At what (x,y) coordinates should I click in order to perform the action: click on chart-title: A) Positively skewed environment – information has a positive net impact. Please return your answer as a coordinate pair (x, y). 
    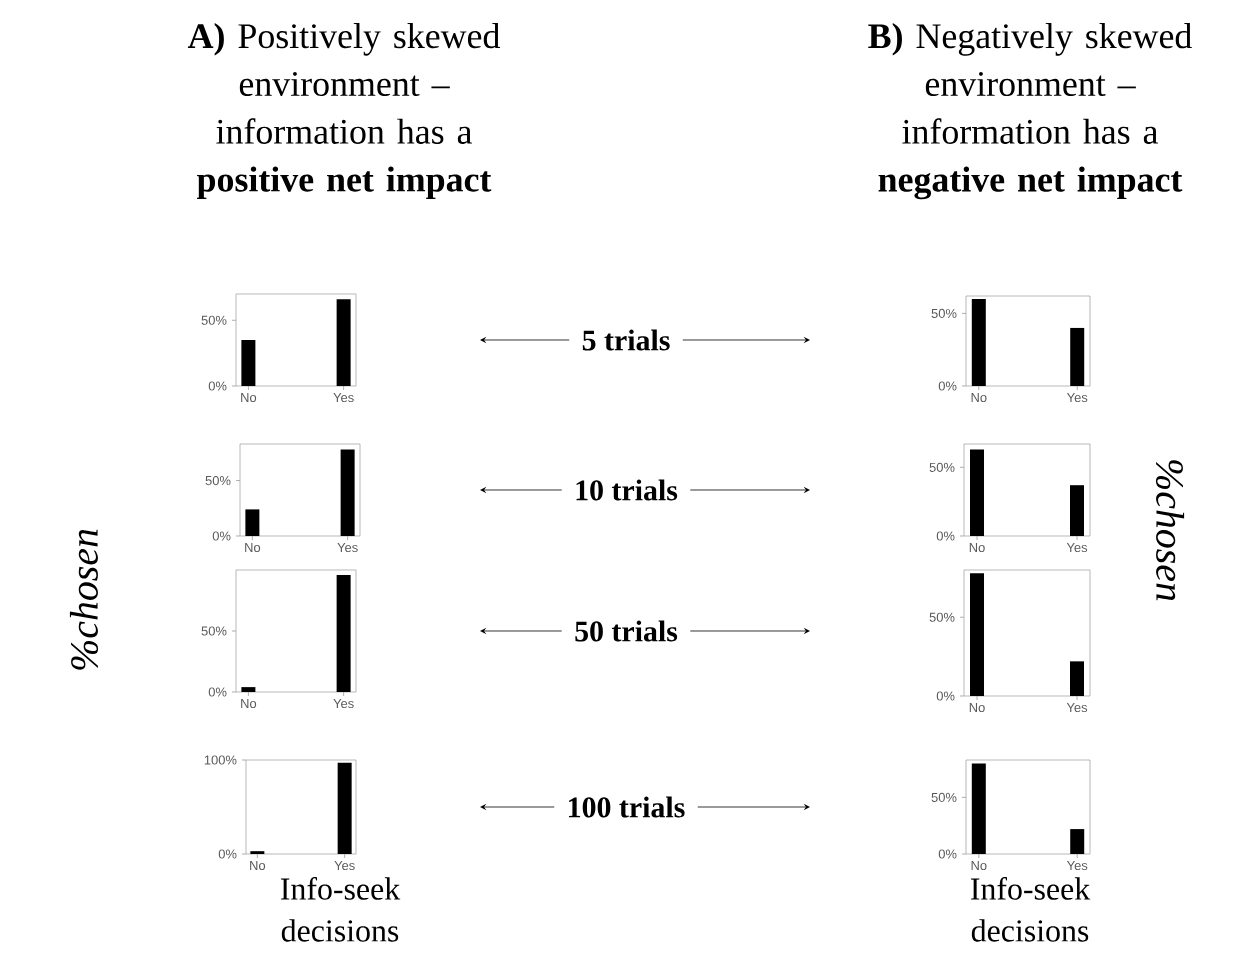
    Looking at the image, I should click on (343, 110).